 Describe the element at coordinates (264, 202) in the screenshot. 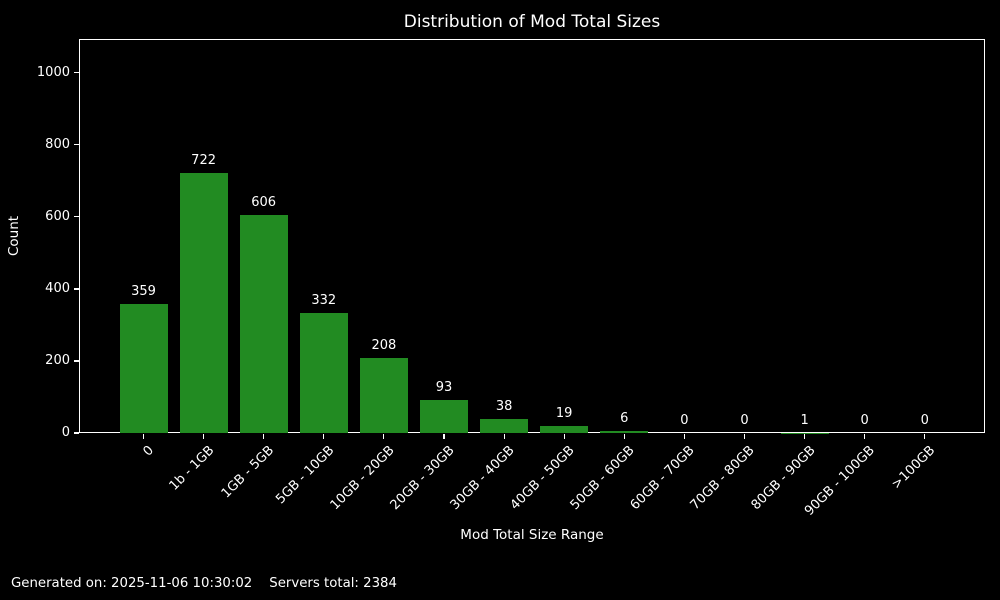

I see `bar-value-label-2: 606` at that location.